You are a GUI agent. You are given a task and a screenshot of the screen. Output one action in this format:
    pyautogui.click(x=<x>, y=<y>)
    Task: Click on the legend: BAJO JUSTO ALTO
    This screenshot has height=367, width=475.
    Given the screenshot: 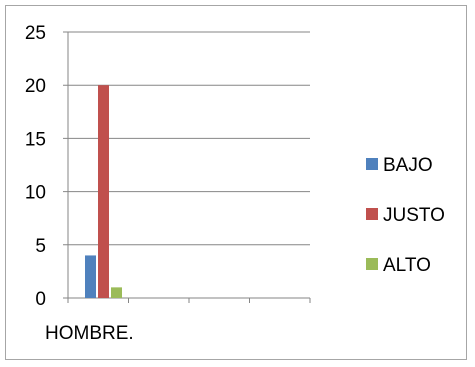 What is the action you would take?
    pyautogui.click(x=405, y=215)
    